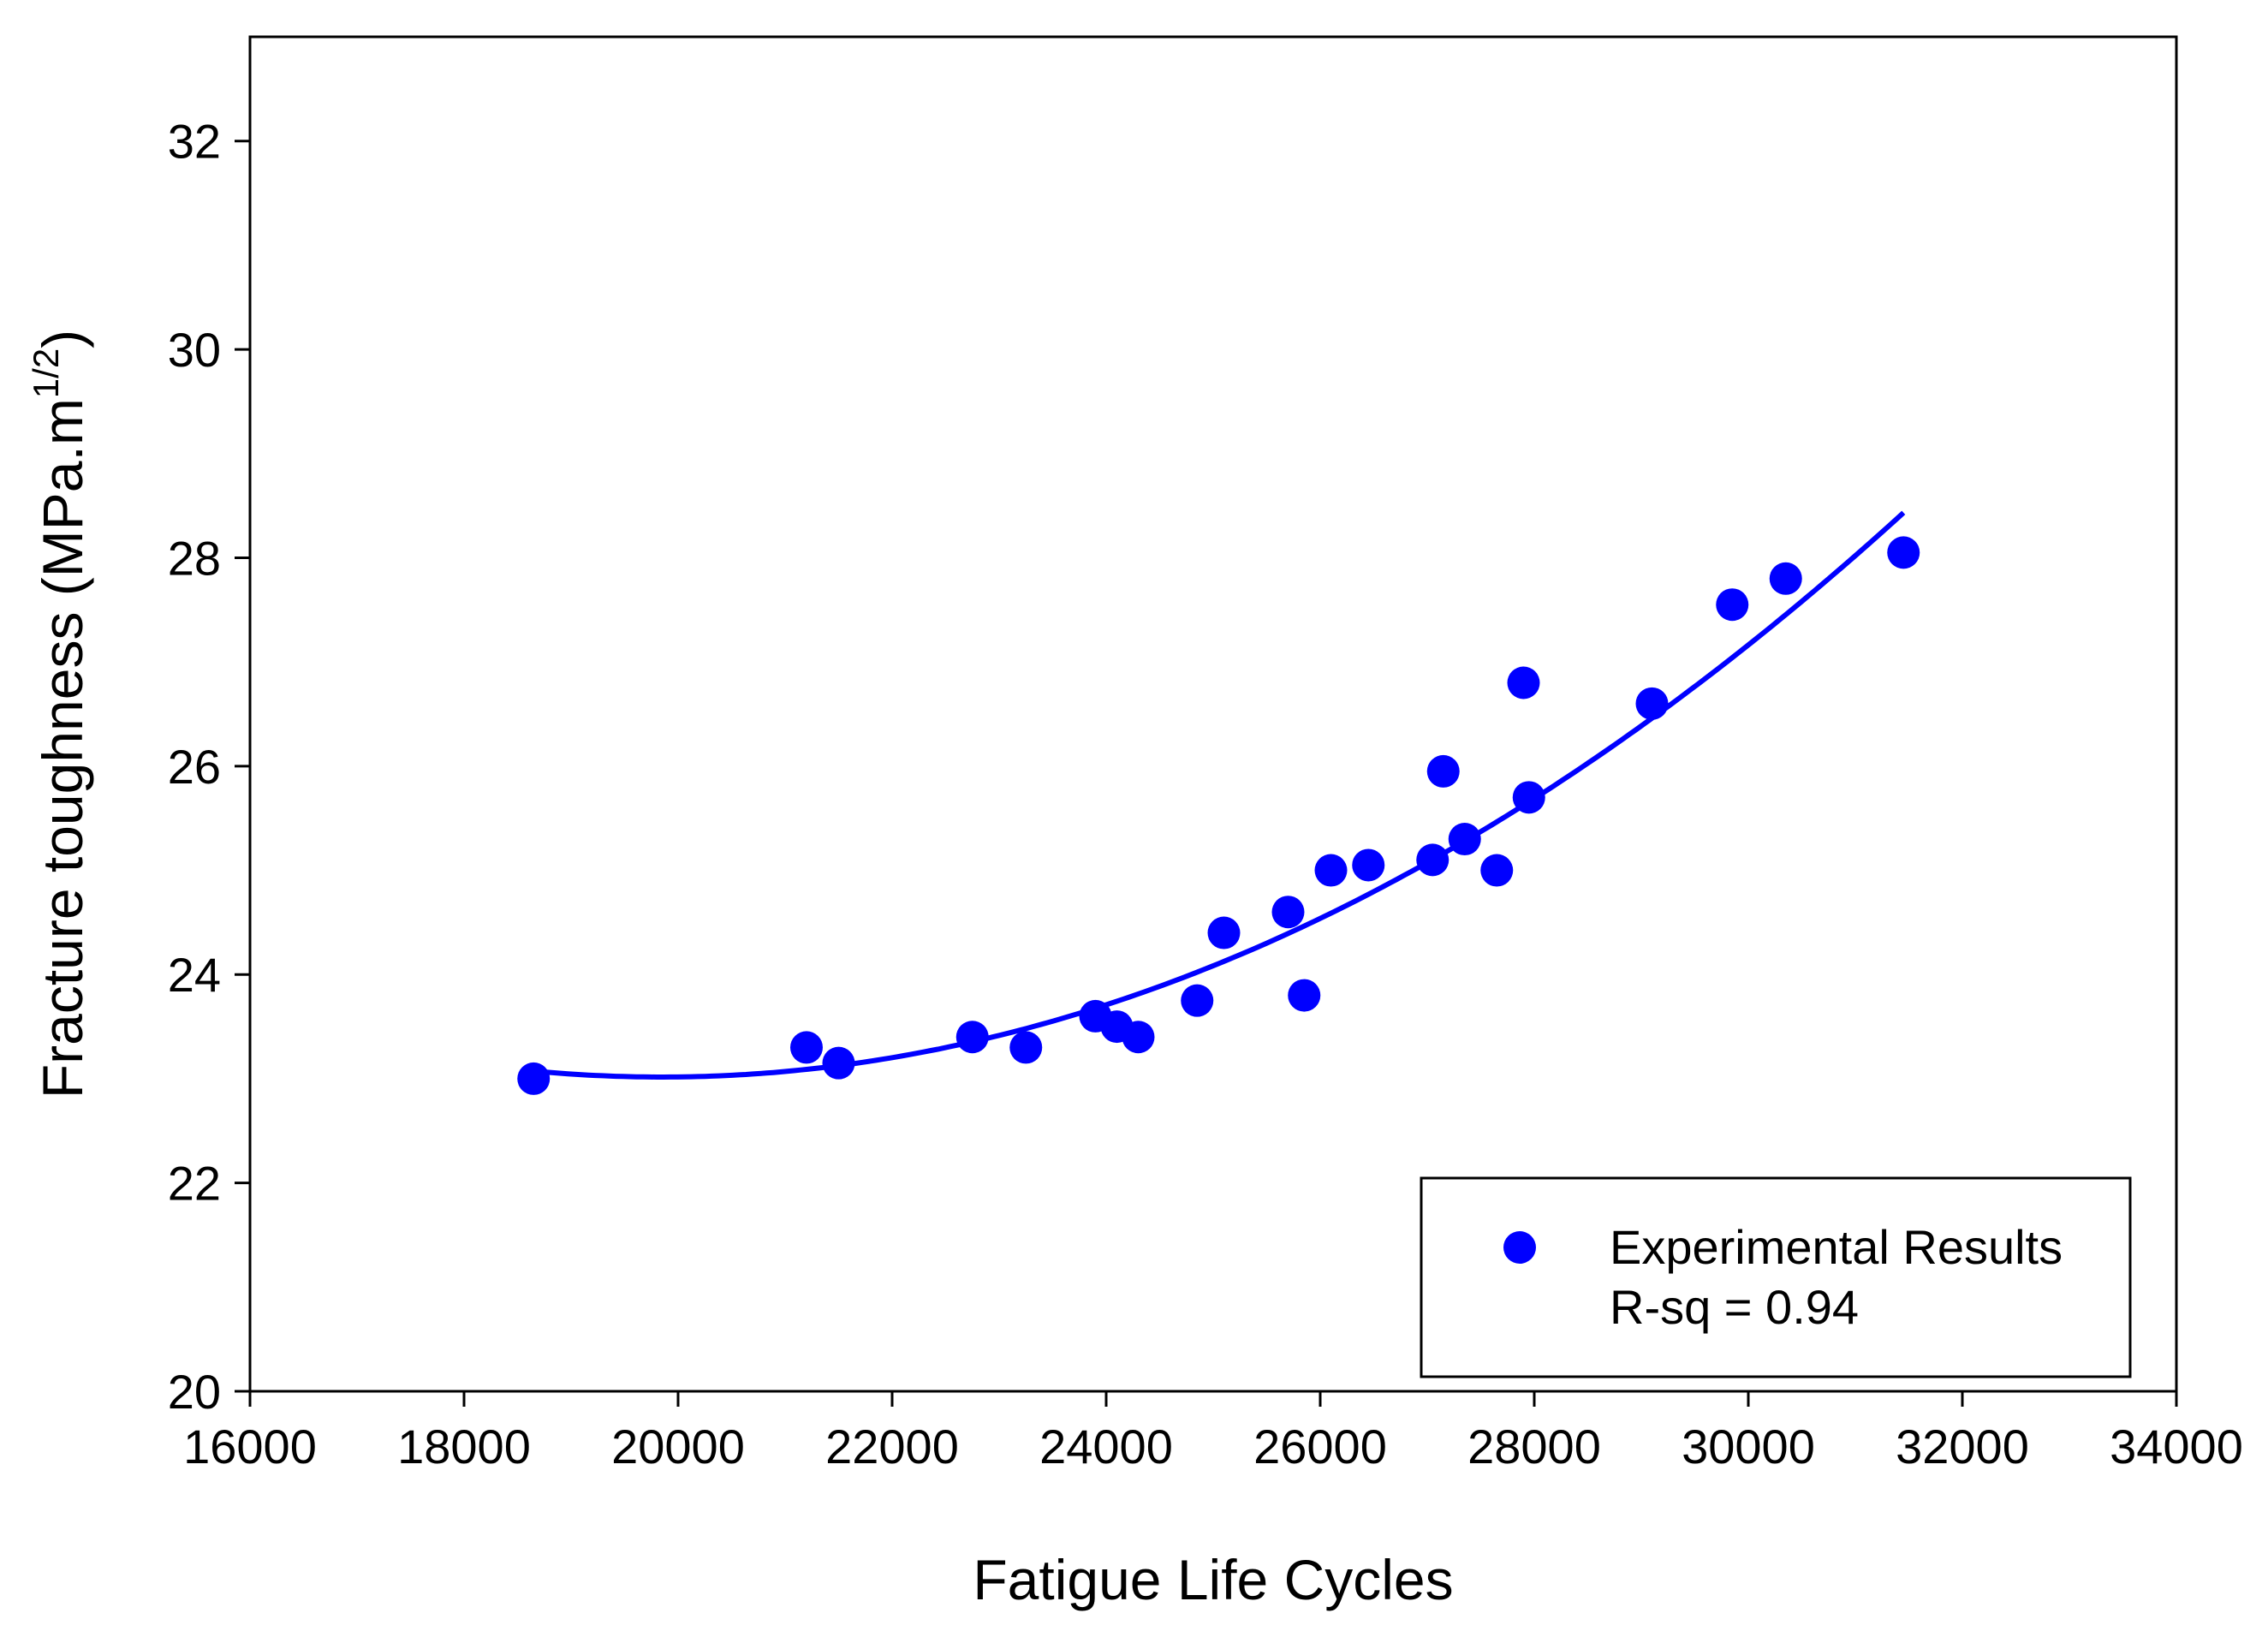 Image resolution: width=2268 pixels, height=1637 pixels. What do you see at coordinates (1106, 1446) in the screenshot?
I see `x-tick-label: 24000` at bounding box center [1106, 1446].